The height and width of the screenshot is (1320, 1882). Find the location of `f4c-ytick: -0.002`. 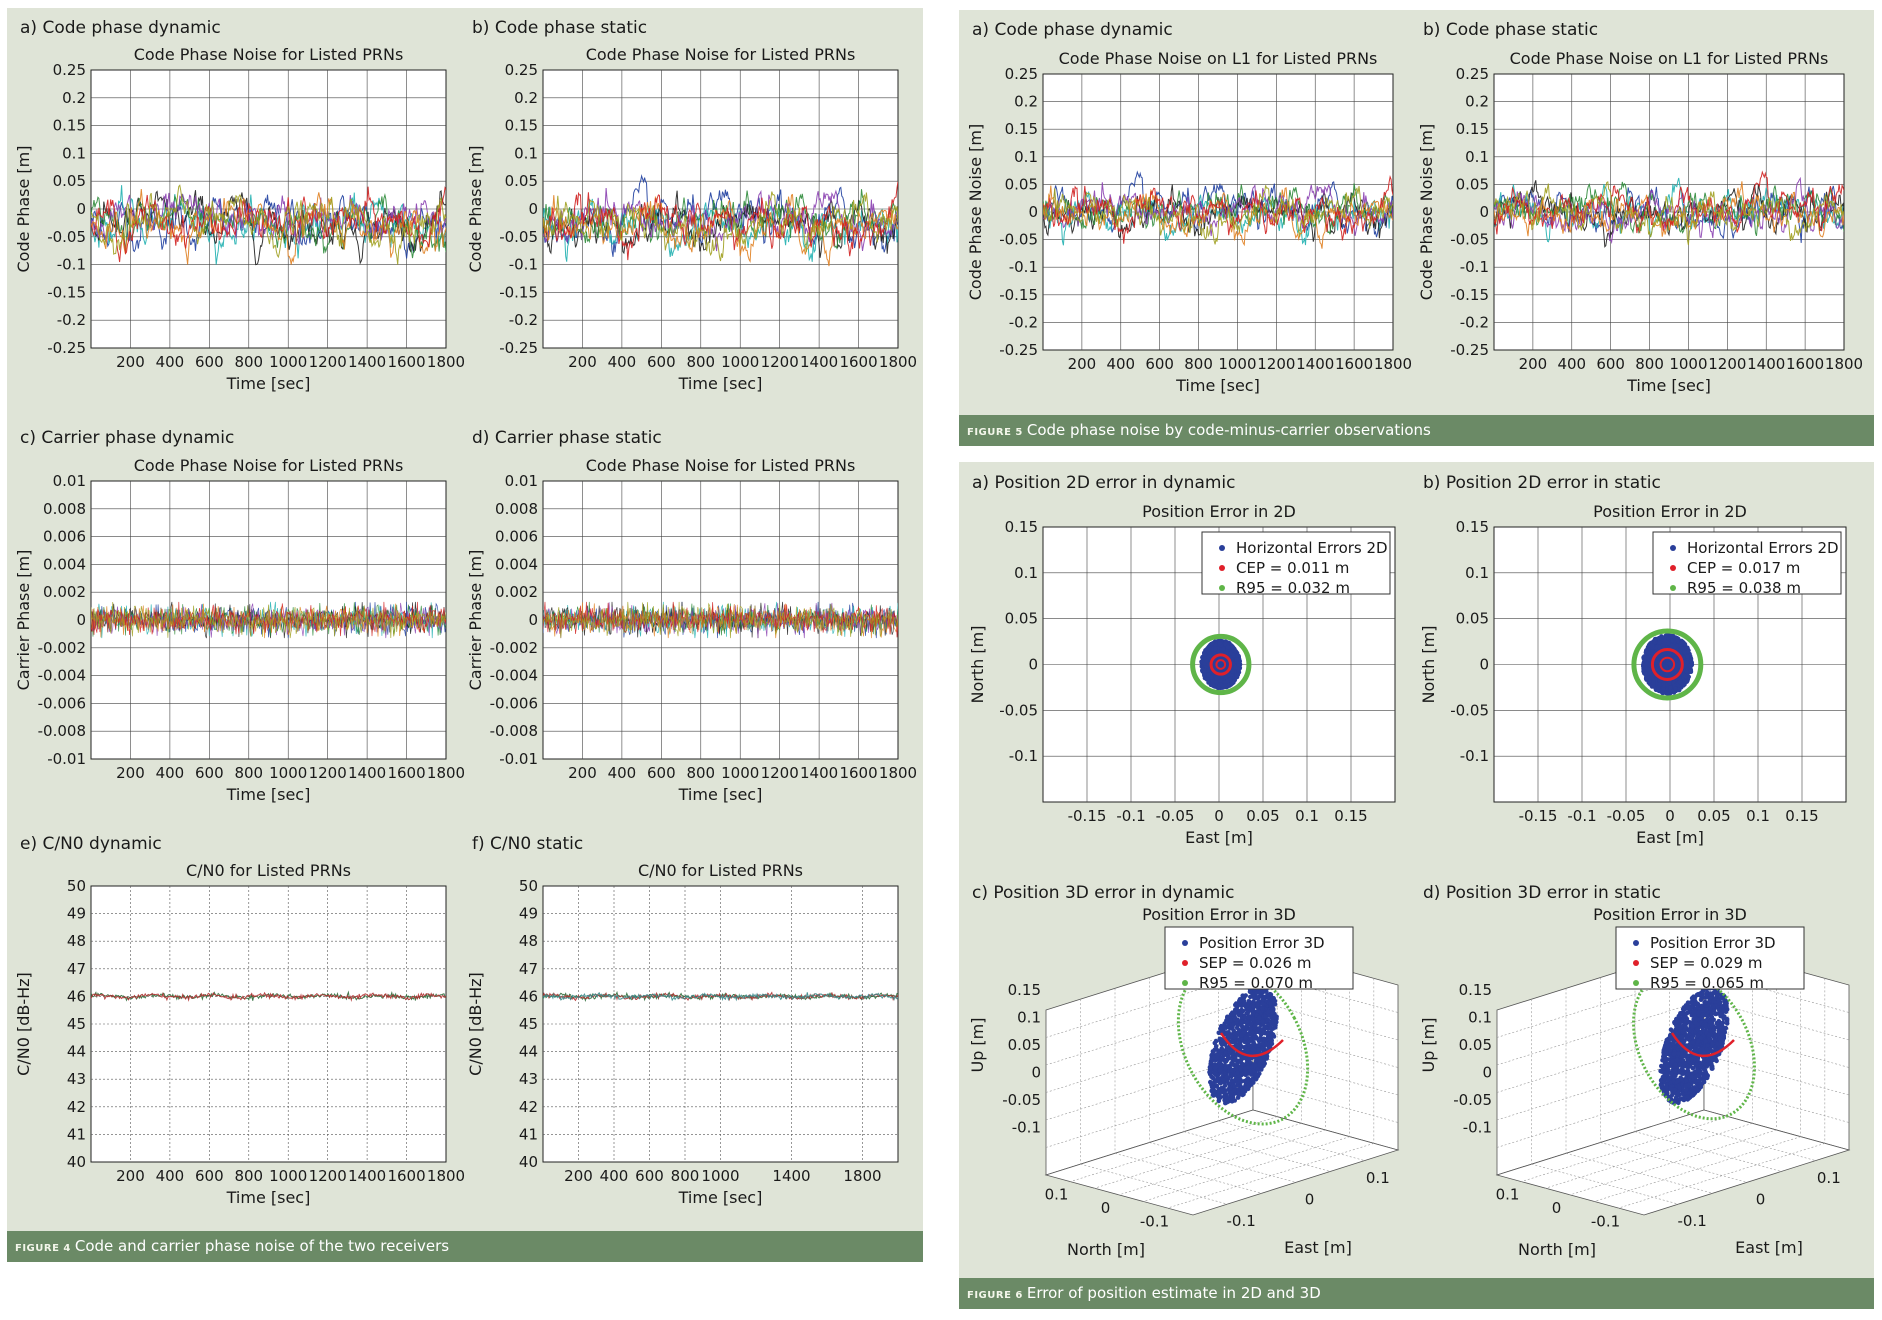

f4c-ytick: -0.002 is located at coordinates (62, 648).